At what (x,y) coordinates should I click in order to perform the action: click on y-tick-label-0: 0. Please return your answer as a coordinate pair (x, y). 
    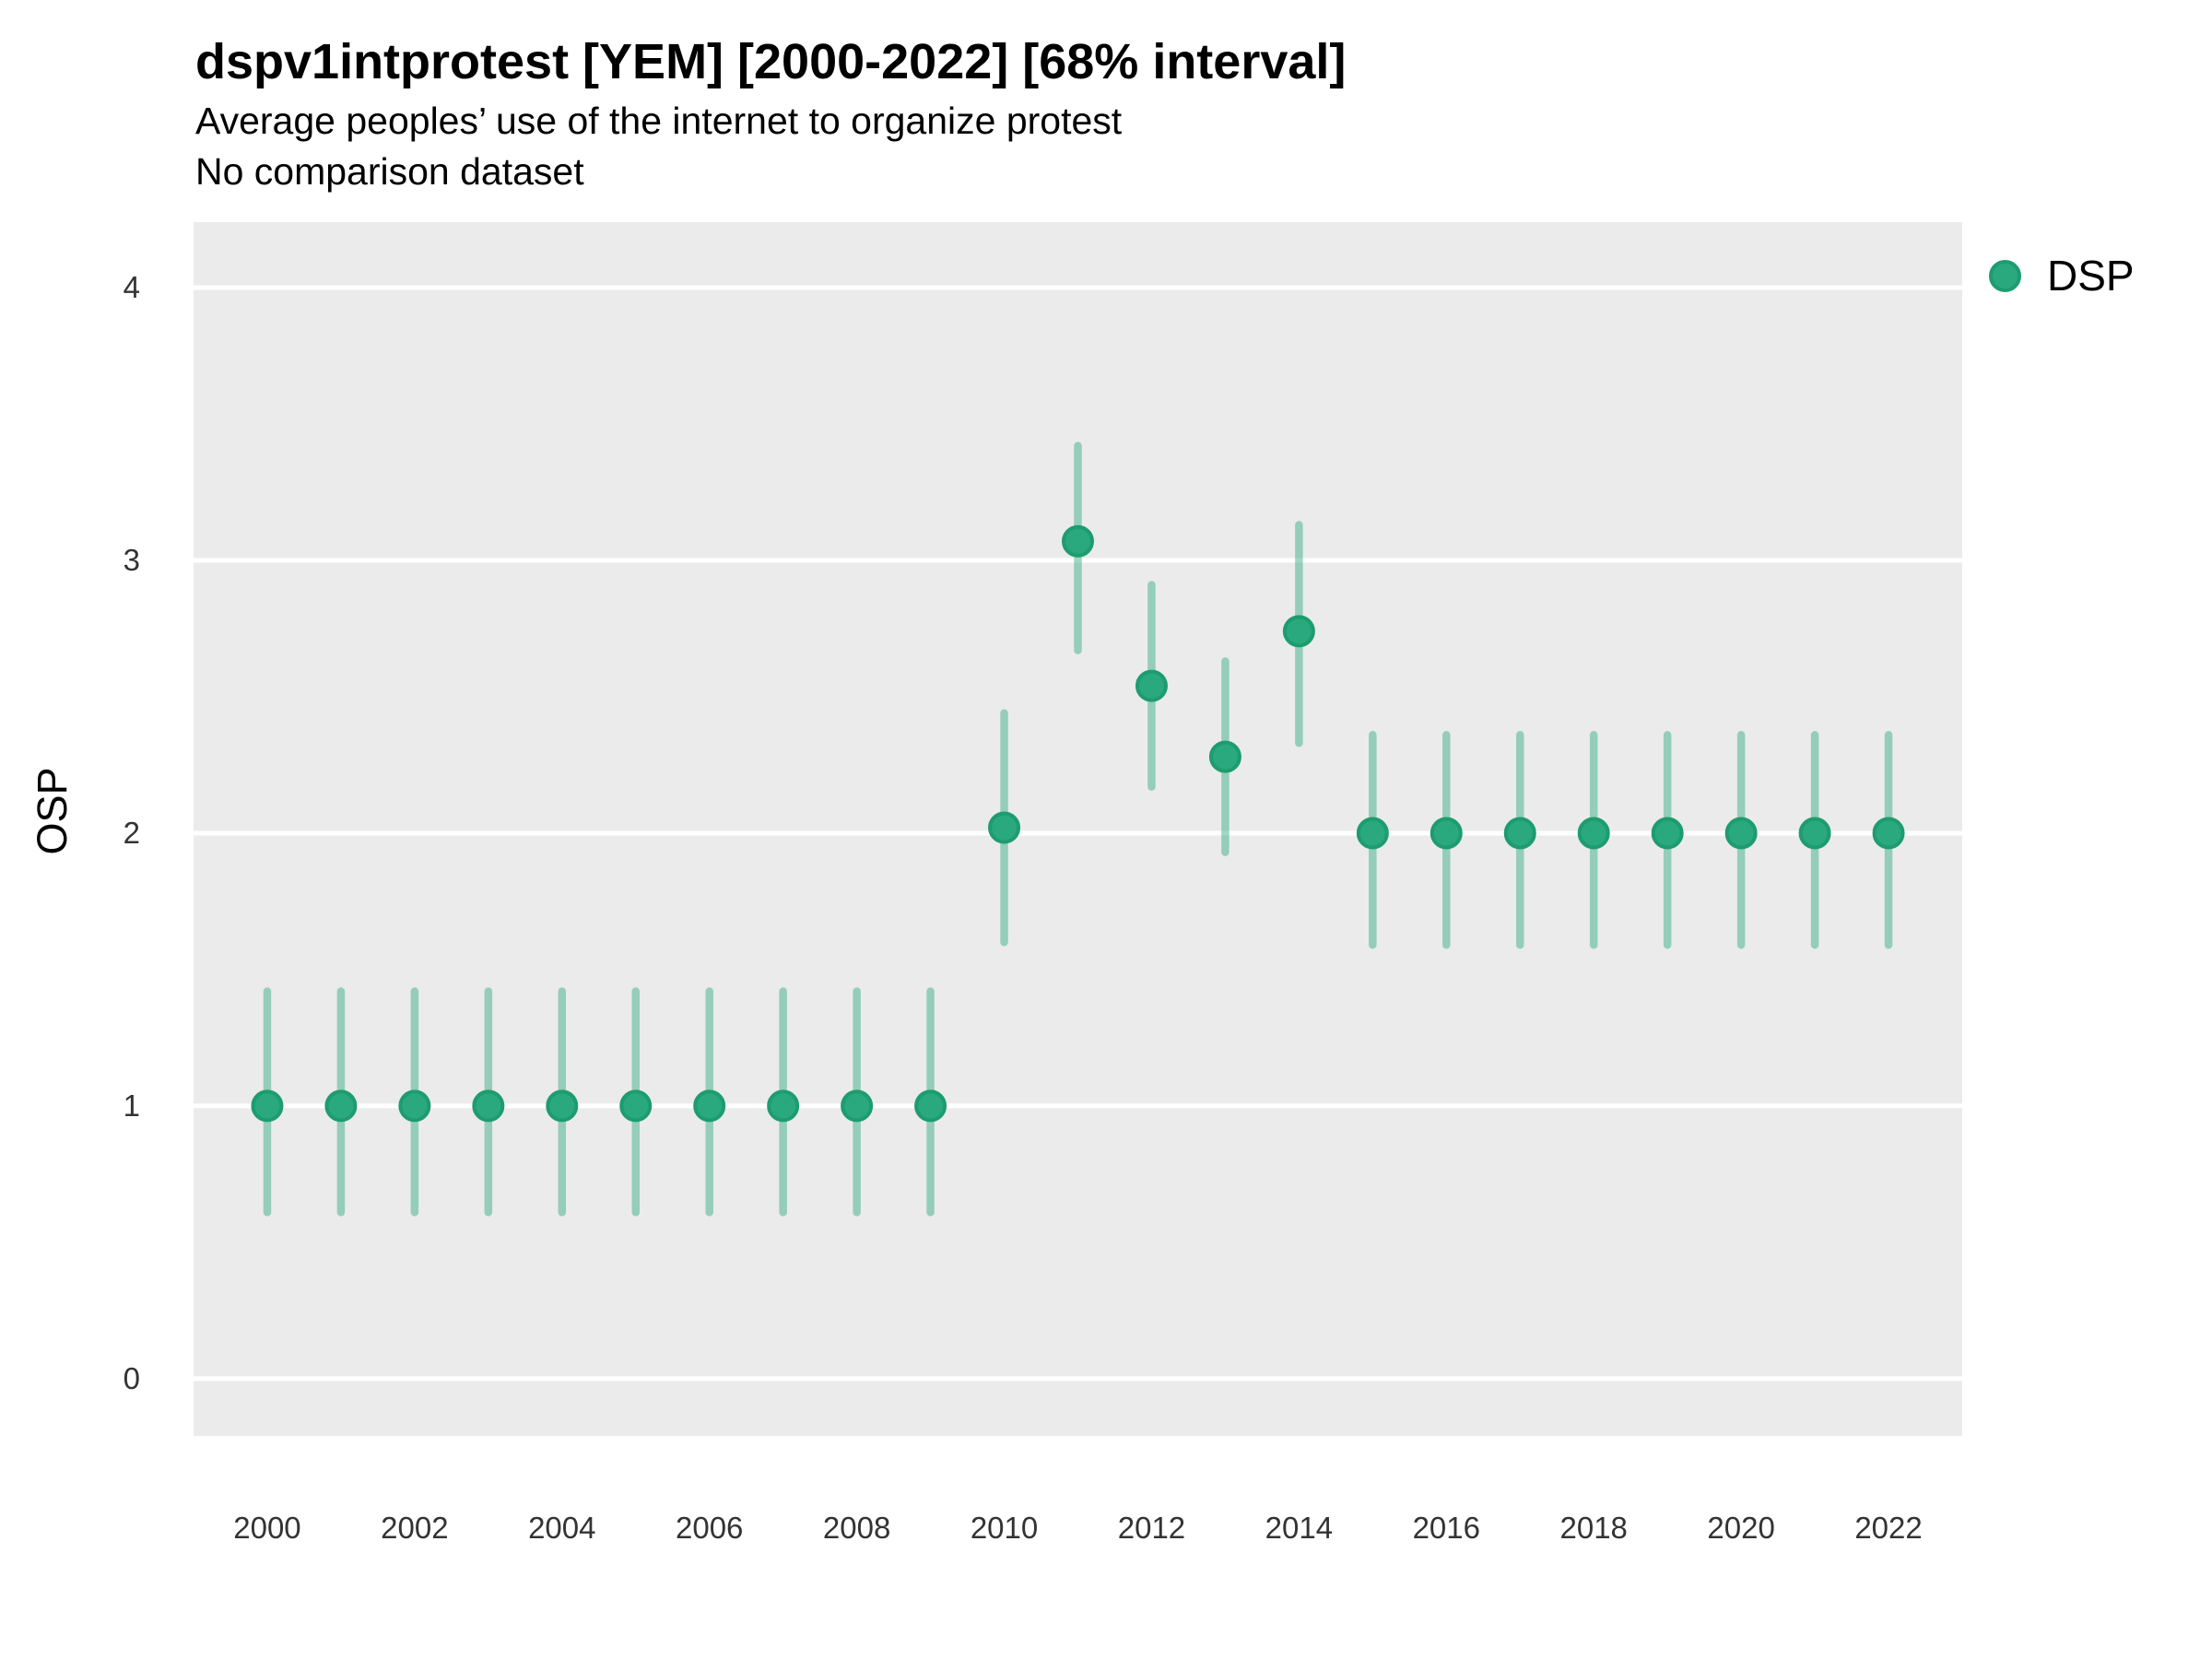
    Looking at the image, I should click on (132, 1378).